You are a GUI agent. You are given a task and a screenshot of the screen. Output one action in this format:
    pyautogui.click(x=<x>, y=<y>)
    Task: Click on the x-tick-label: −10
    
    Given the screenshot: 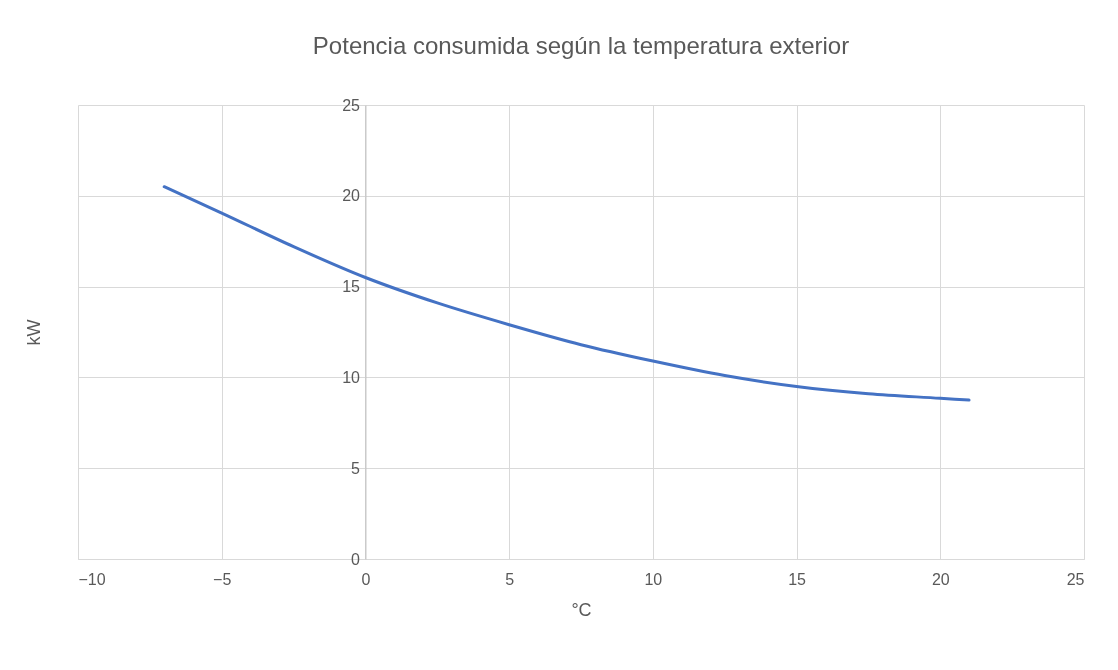 What is the action you would take?
    pyautogui.click(x=92, y=579)
    